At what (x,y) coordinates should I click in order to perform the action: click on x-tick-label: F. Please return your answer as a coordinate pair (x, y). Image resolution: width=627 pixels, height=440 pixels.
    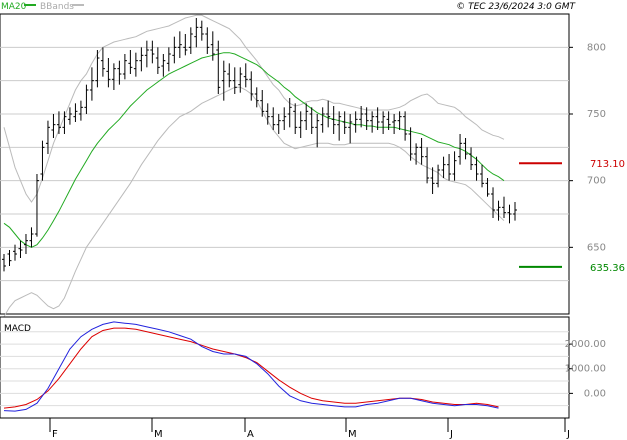
    Looking at the image, I should click on (55, 434).